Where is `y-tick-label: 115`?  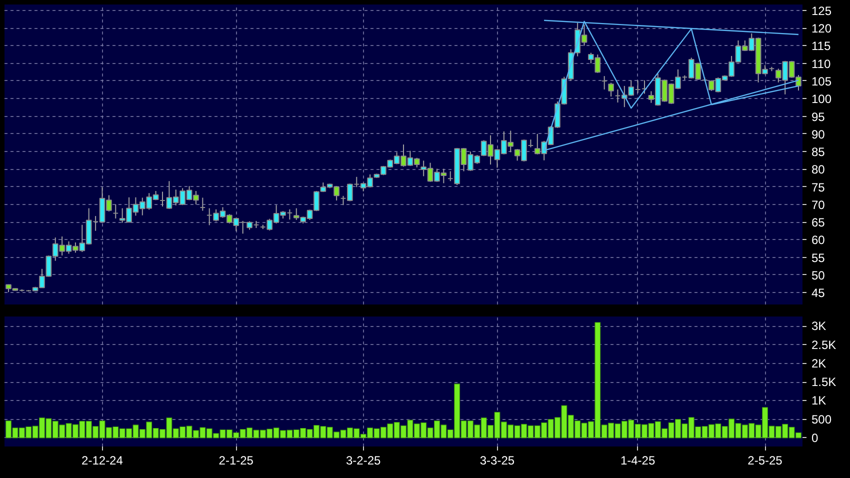
y-tick-label: 115 is located at coordinates (821, 46).